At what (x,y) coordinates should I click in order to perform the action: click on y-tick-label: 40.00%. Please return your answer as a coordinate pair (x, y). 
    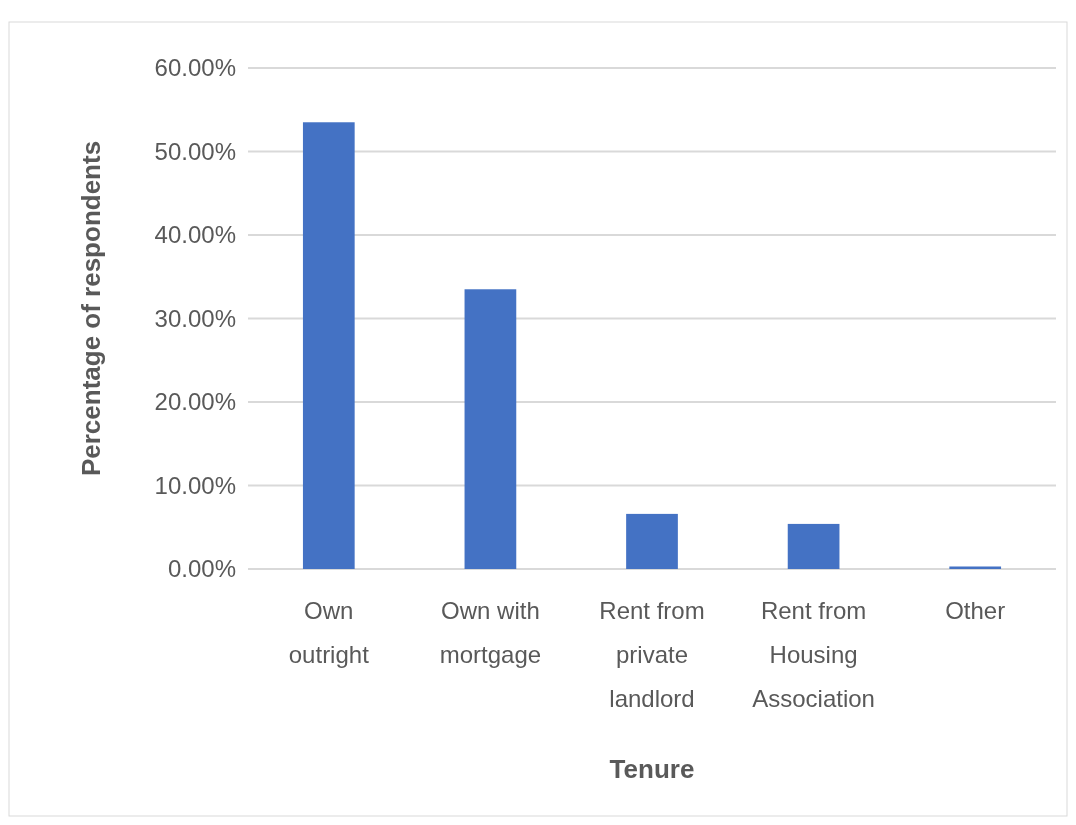
    Looking at the image, I should click on (195, 235).